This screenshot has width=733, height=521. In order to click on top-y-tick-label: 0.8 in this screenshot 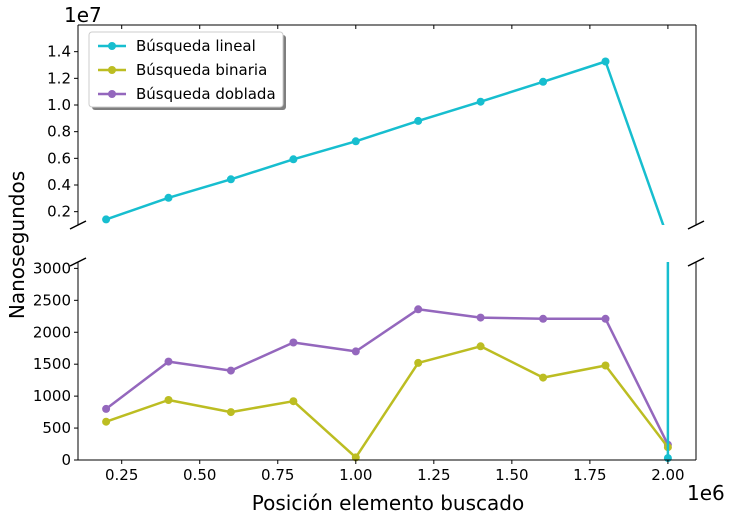, I will do `click(59, 132)`.